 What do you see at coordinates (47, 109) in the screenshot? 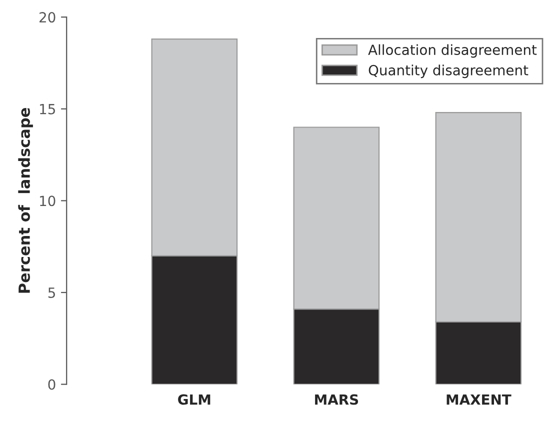
I see `y-tick-label: 15` at bounding box center [47, 109].